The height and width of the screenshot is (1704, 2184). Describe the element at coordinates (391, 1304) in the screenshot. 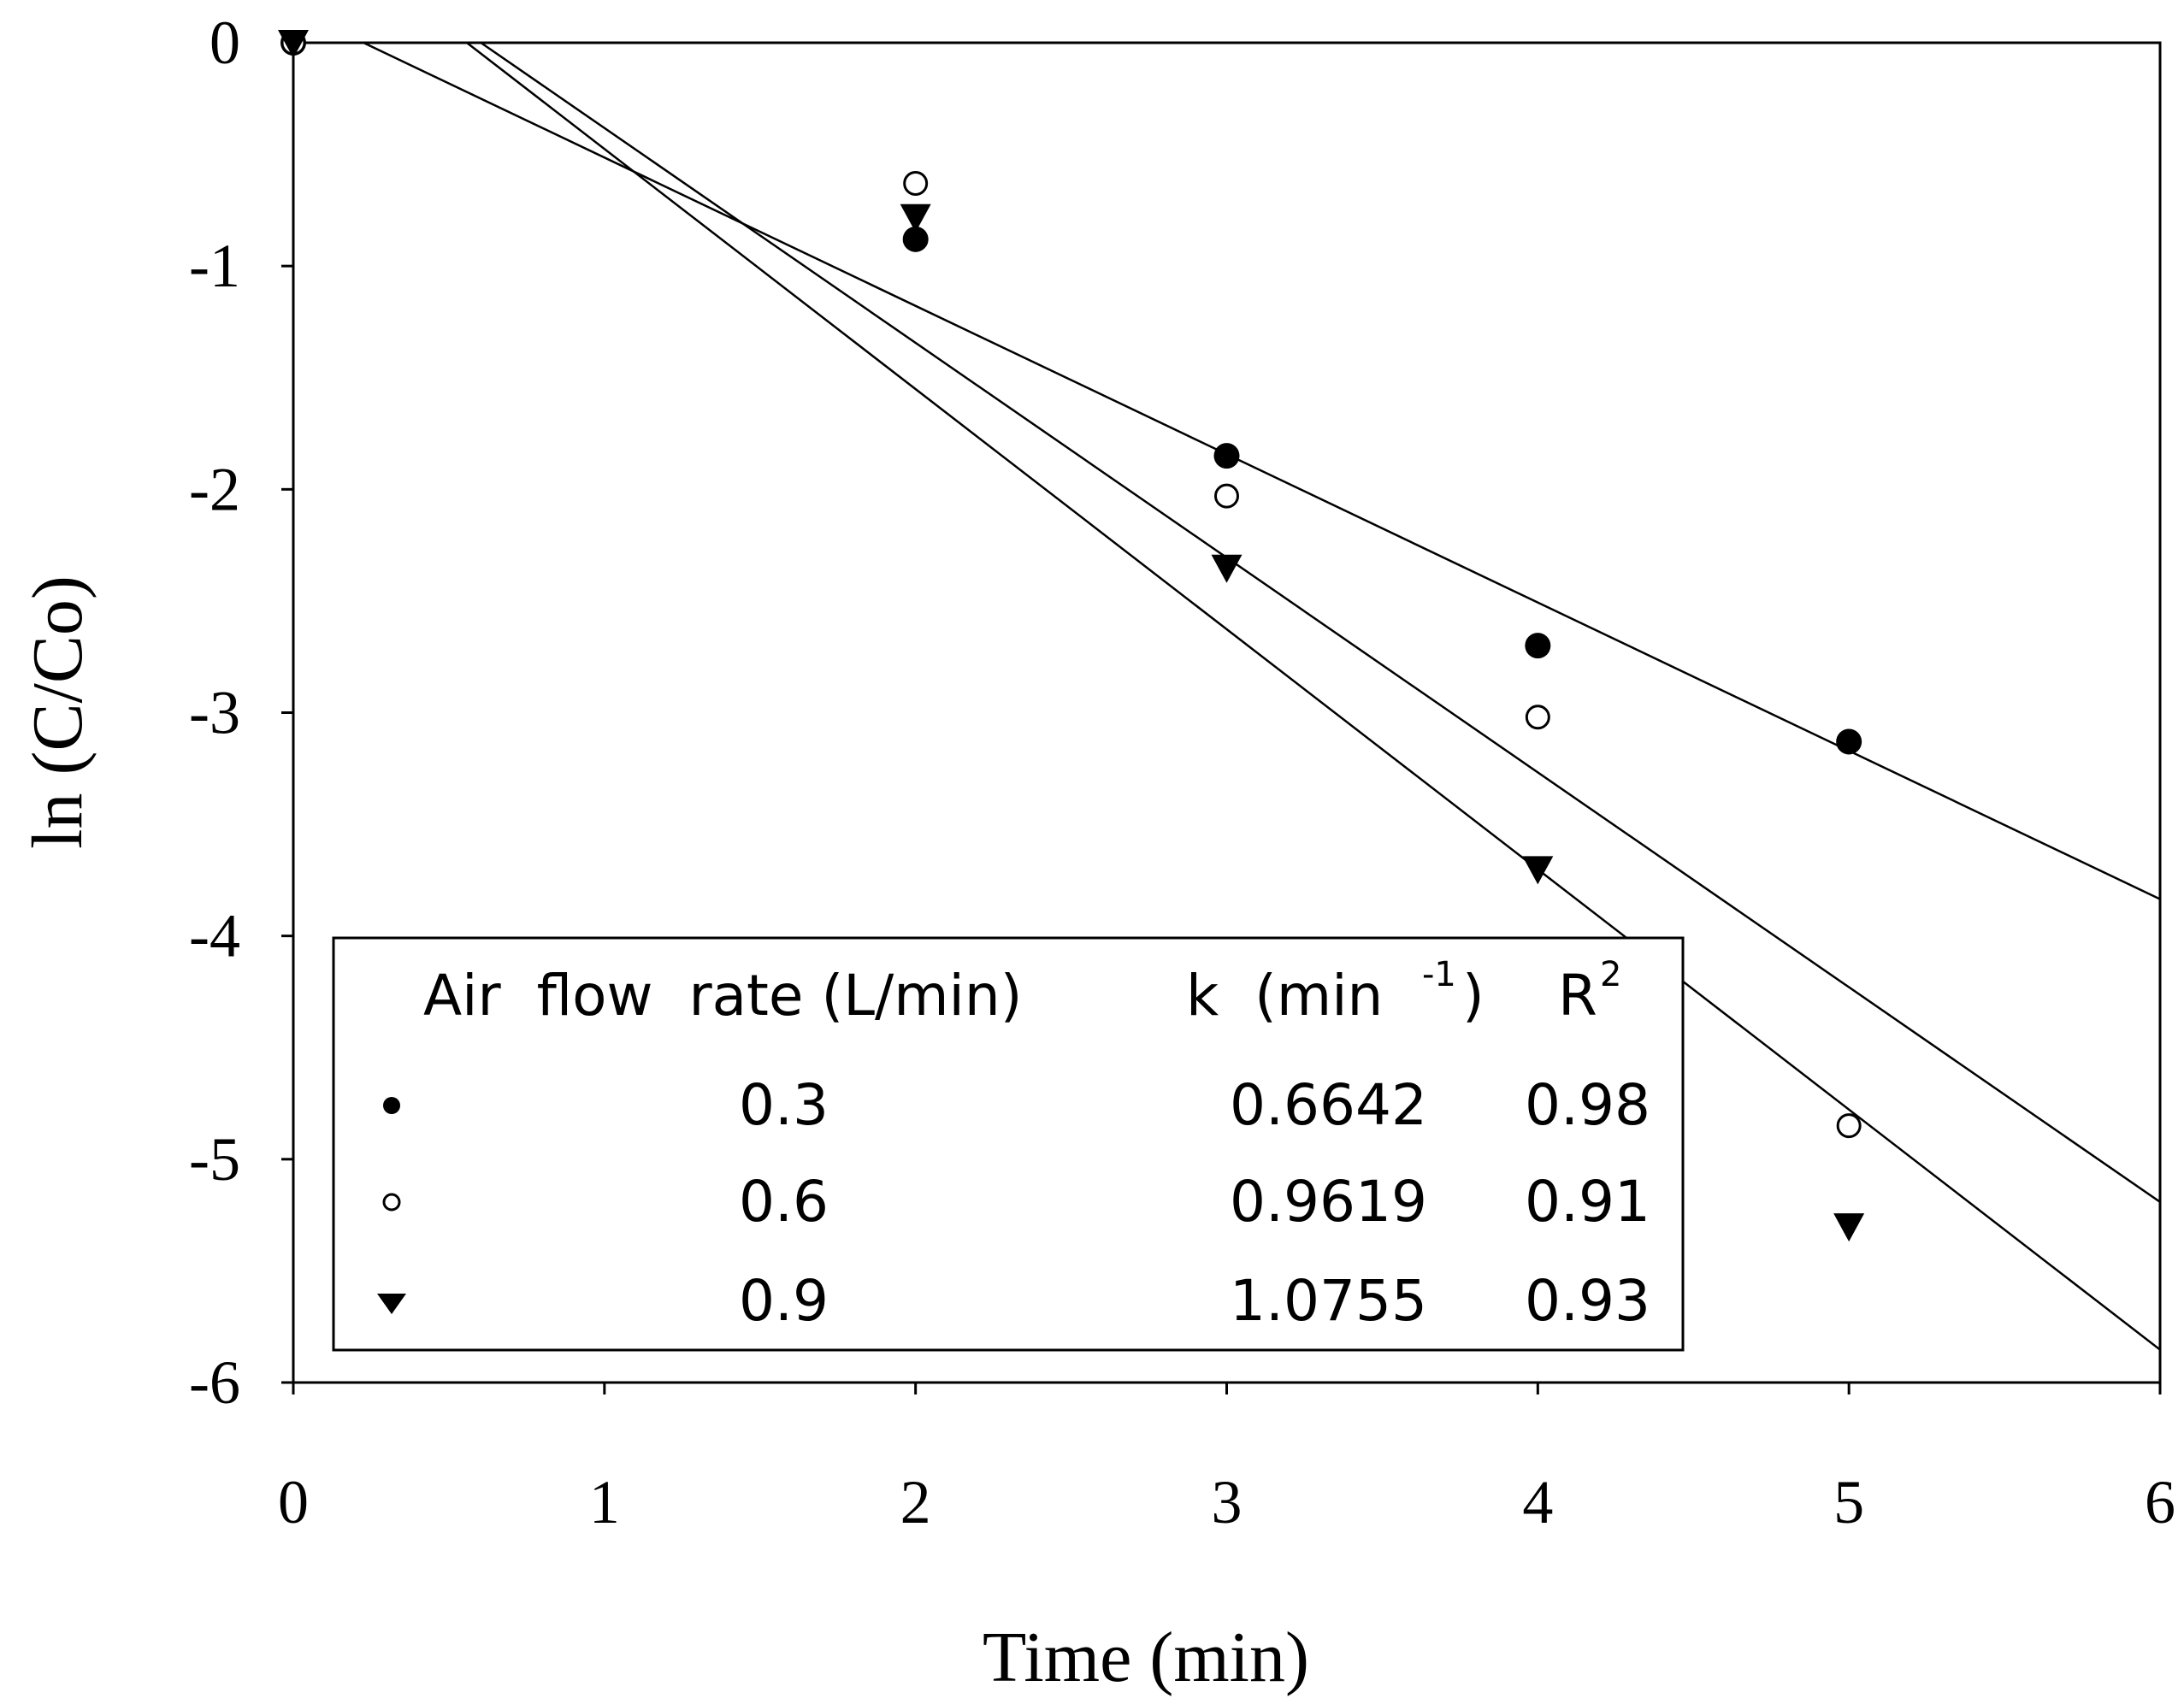

I see `legend-marker-triangle` at that location.